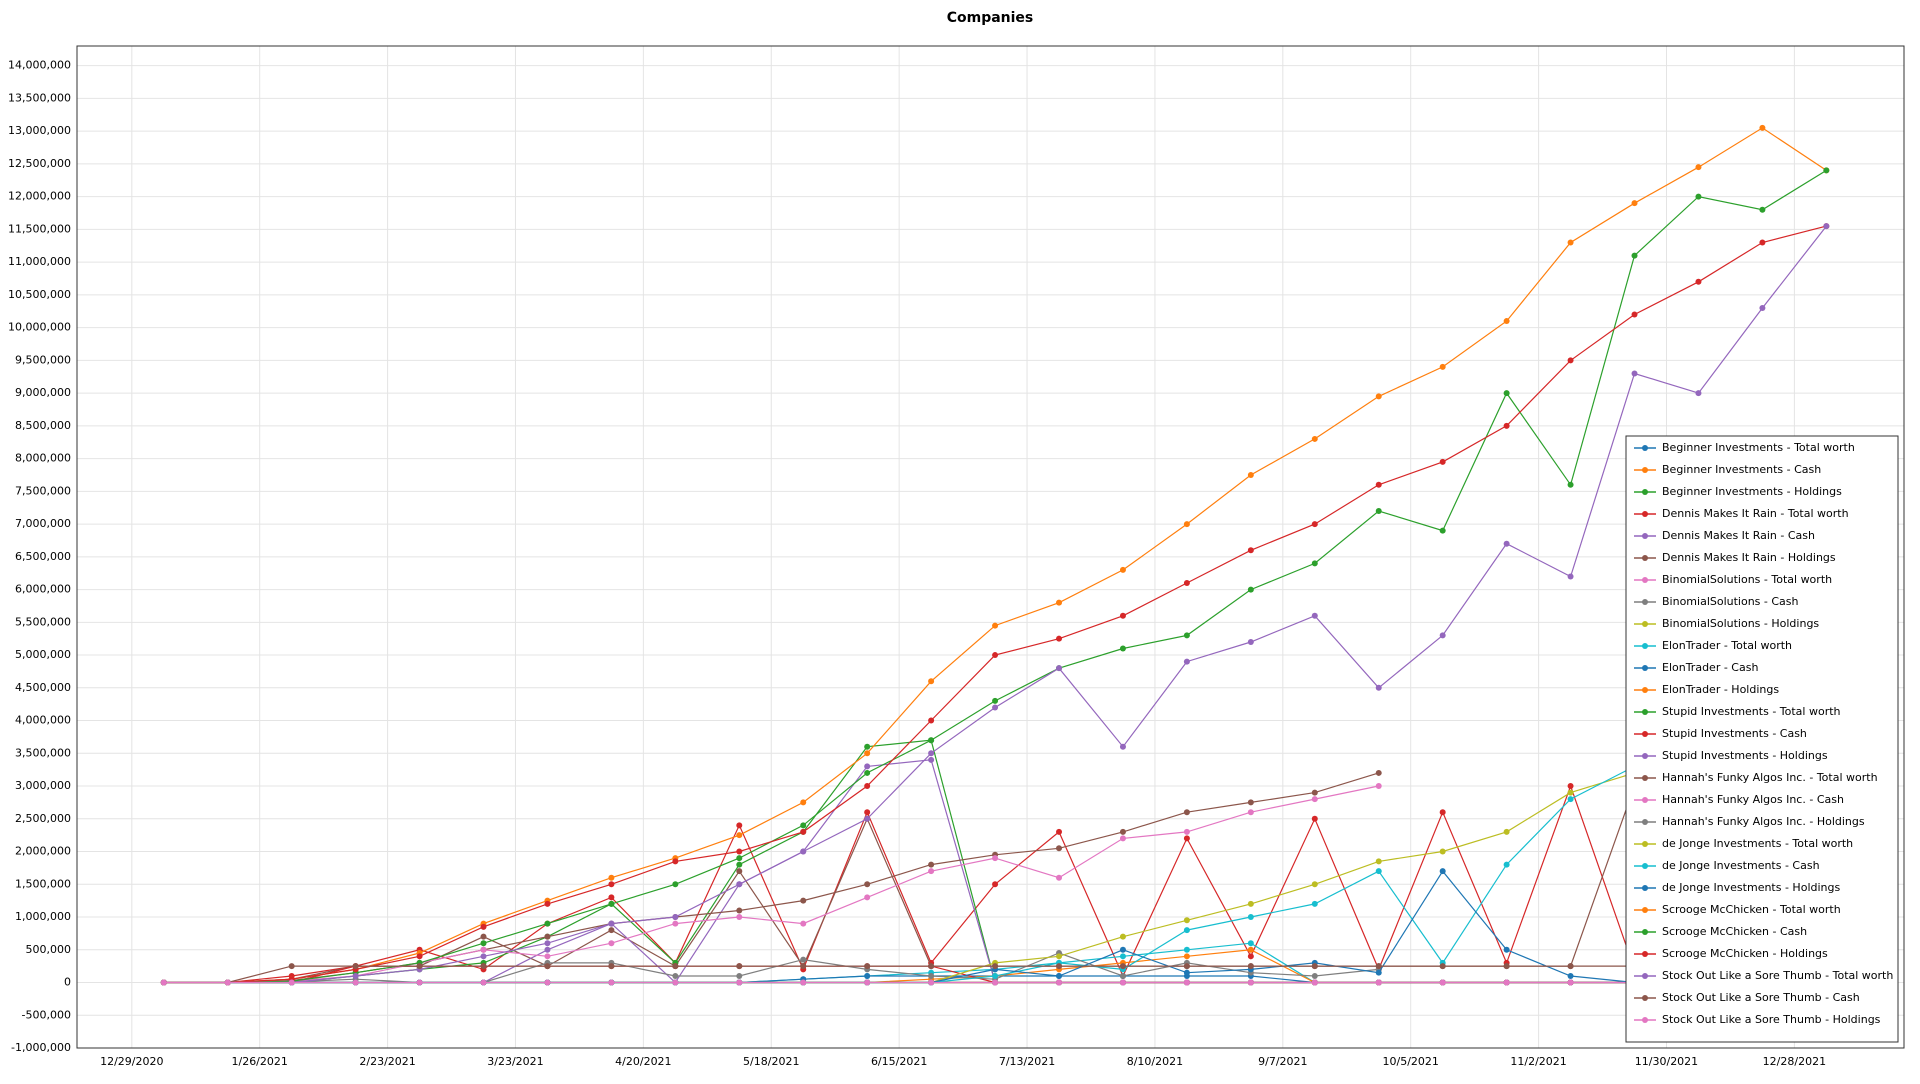 The height and width of the screenshot is (1084, 1920). What do you see at coordinates (49, 949) in the screenshot?
I see `y-tick-label: 500,000` at bounding box center [49, 949].